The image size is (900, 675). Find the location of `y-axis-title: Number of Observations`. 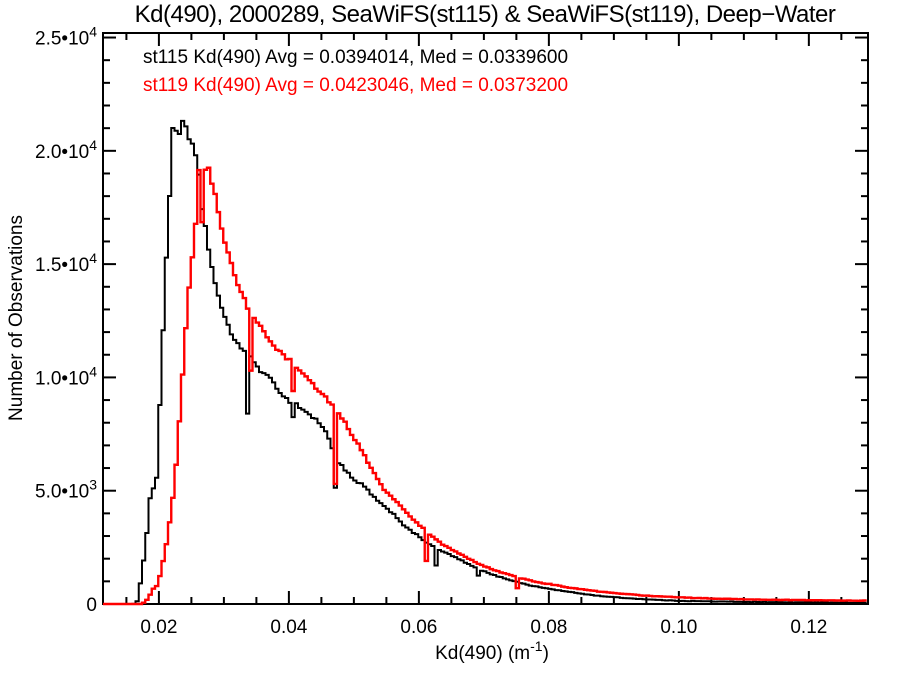

y-axis-title: Number of Observations is located at coordinates (16, 318).